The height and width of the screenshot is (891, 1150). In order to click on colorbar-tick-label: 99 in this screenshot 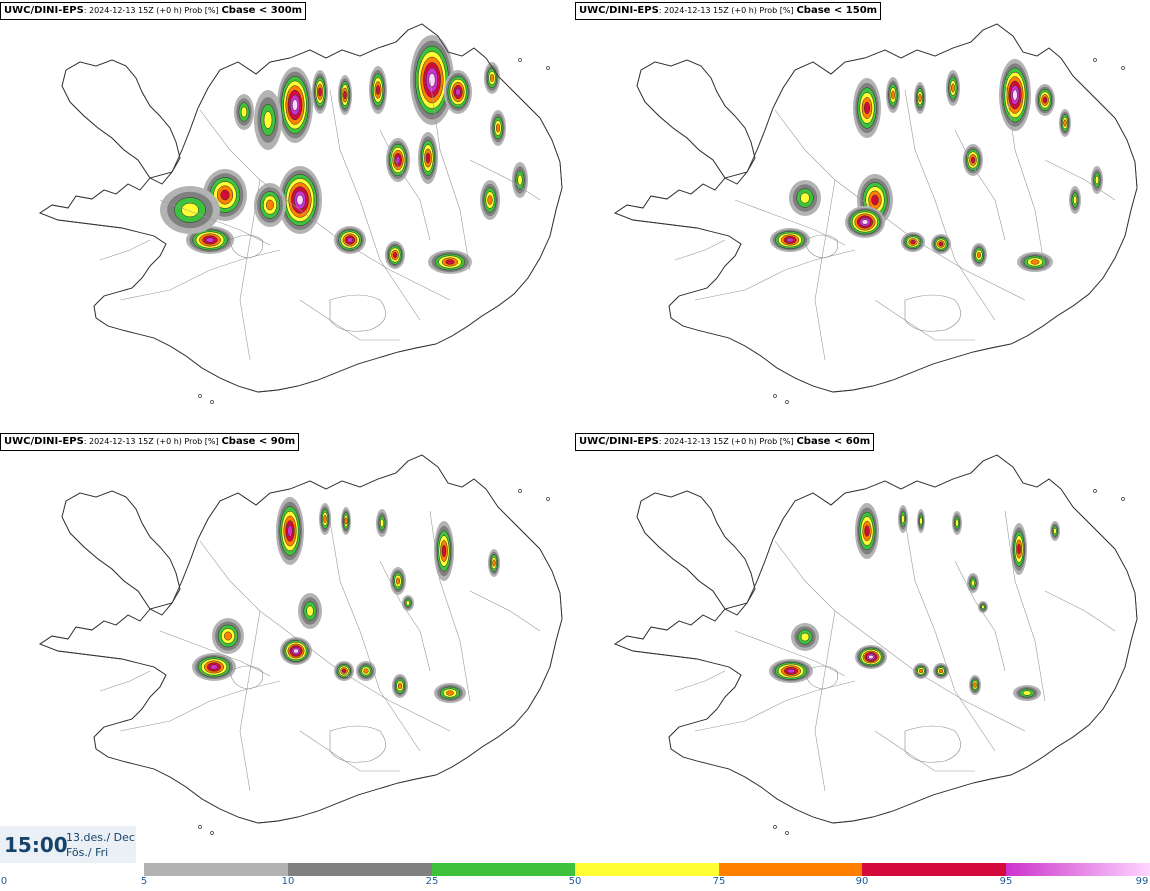, I will do `click(1142, 881)`.